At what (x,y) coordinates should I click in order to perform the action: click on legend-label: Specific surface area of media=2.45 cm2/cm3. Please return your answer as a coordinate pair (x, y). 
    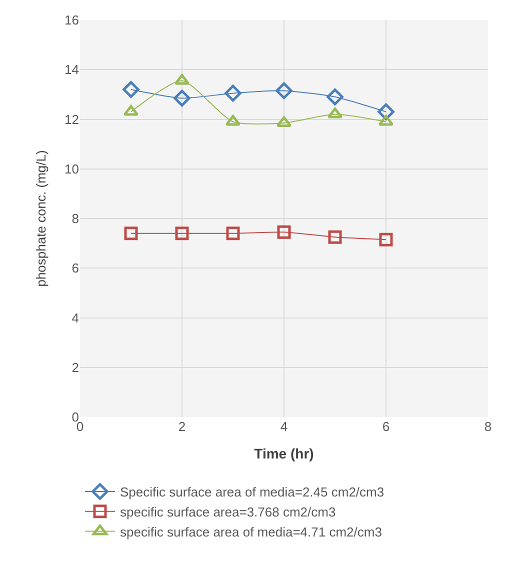
    Looking at the image, I should click on (252, 492).